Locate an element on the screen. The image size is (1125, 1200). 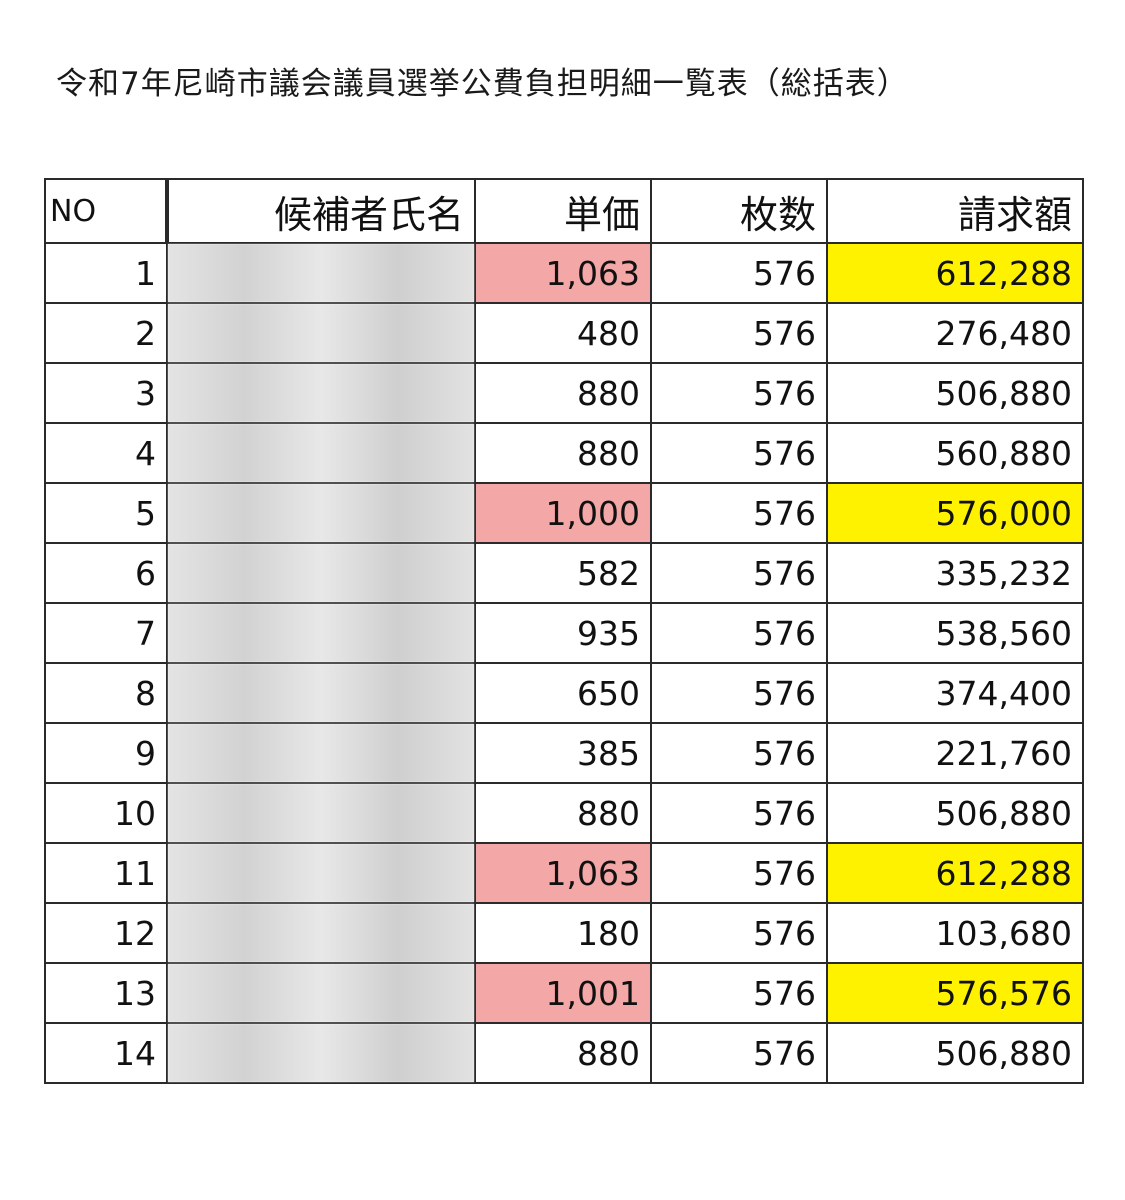
cell-unit-price: 180 is located at coordinates (563, 933).